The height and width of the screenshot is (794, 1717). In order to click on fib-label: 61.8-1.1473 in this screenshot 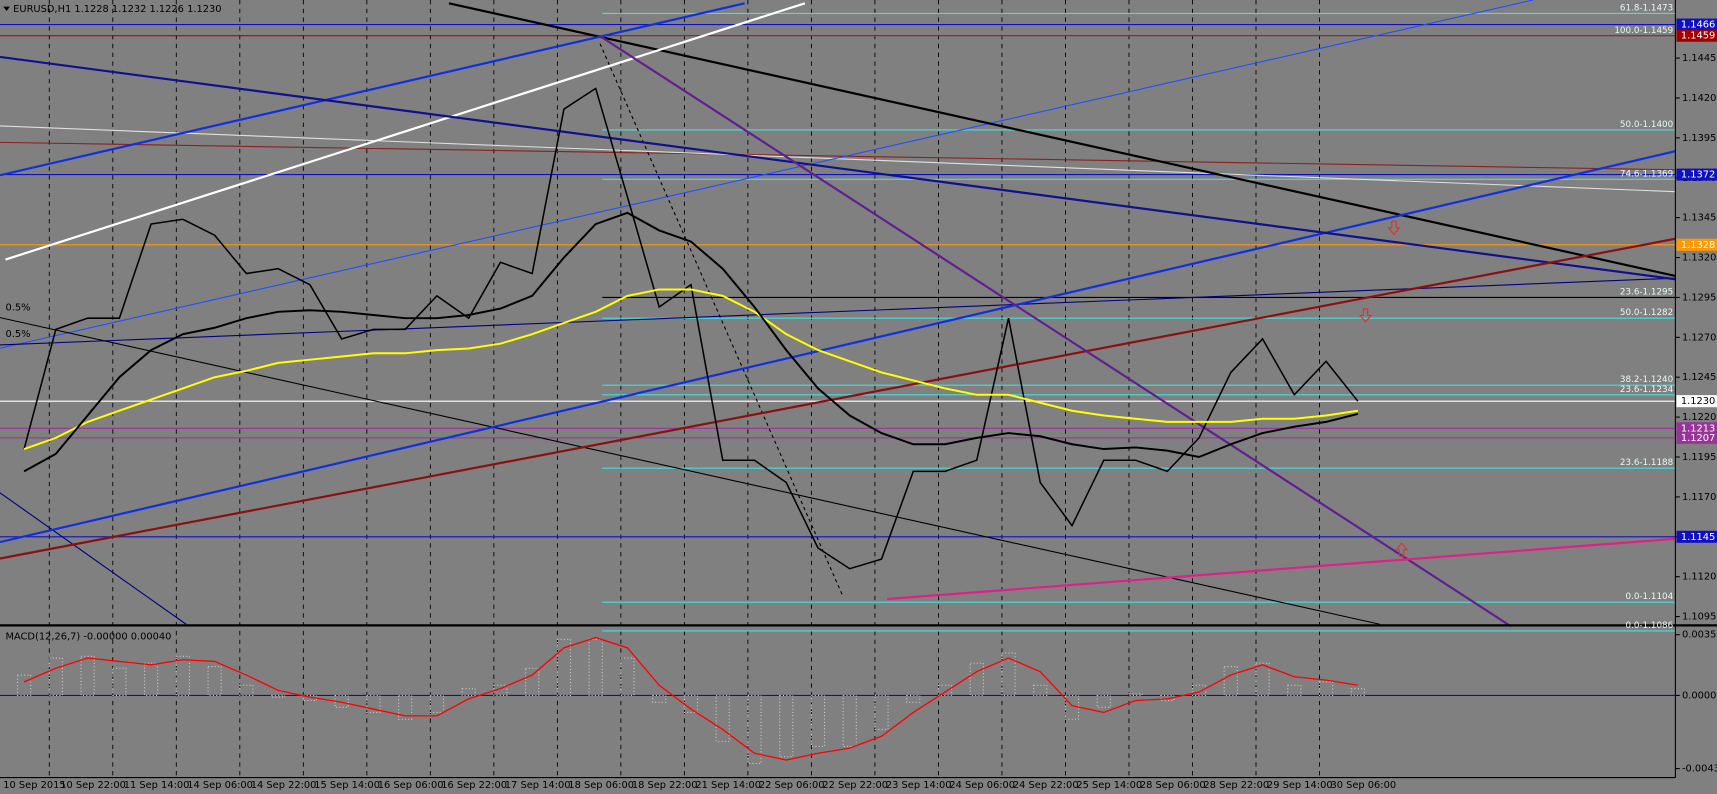, I will do `click(1646, 8)`.